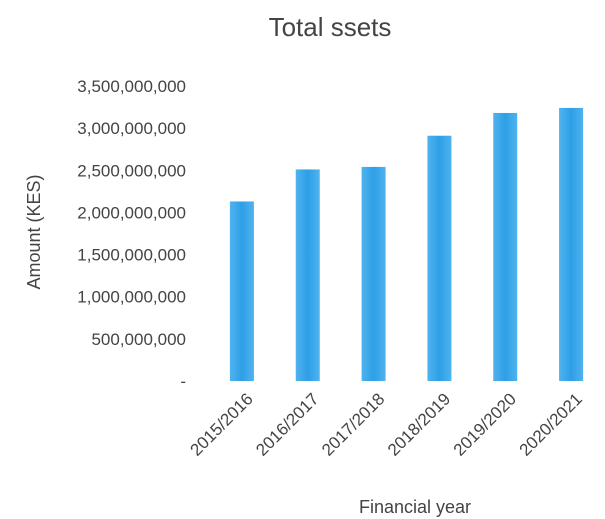 The width and height of the screenshot is (605, 519). I want to click on y-tick-label: 1,000,000,000, so click(131, 297).